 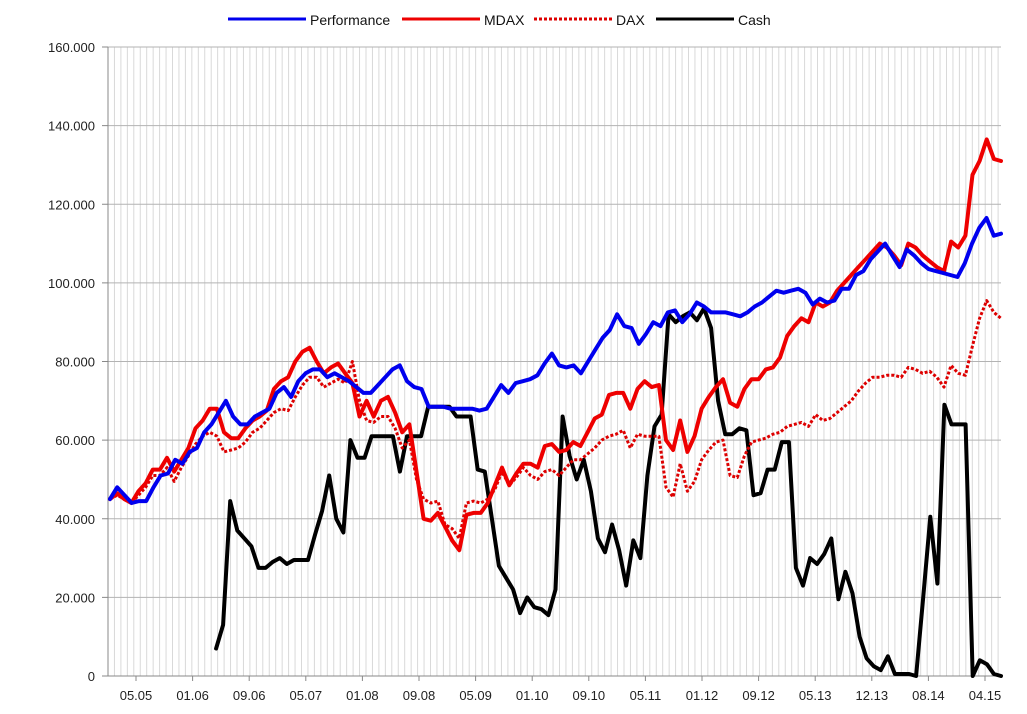 I want to click on legend-item-mdax: MDAX, so click(x=463, y=20).